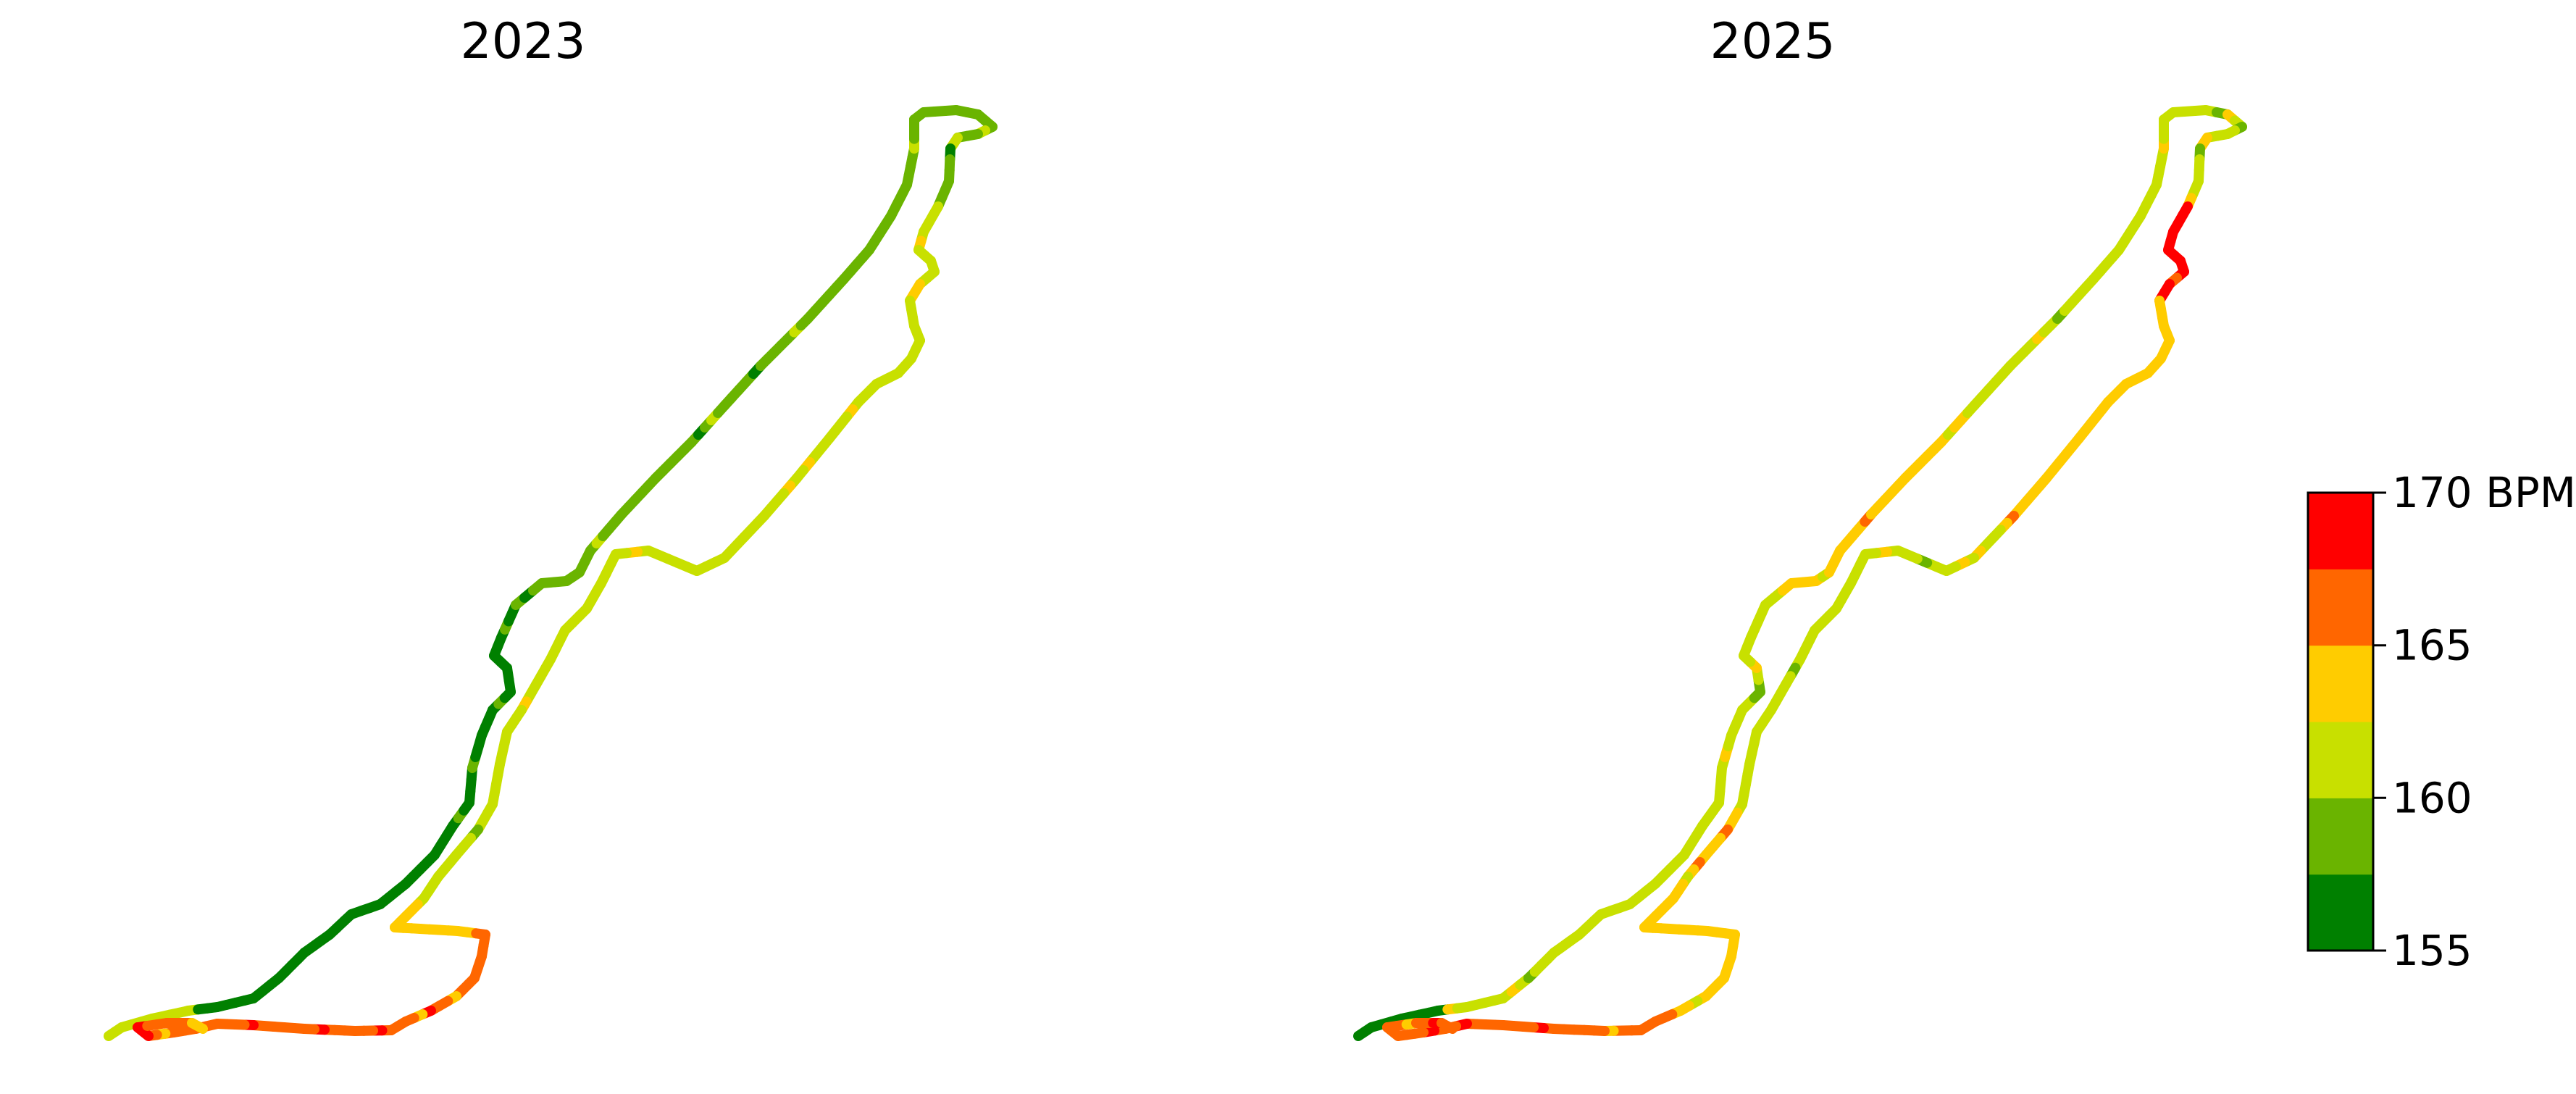 Image resolution: width=2576 pixels, height=1094 pixels. I want to click on colorbar-tick-label: 155, so click(2432, 950).